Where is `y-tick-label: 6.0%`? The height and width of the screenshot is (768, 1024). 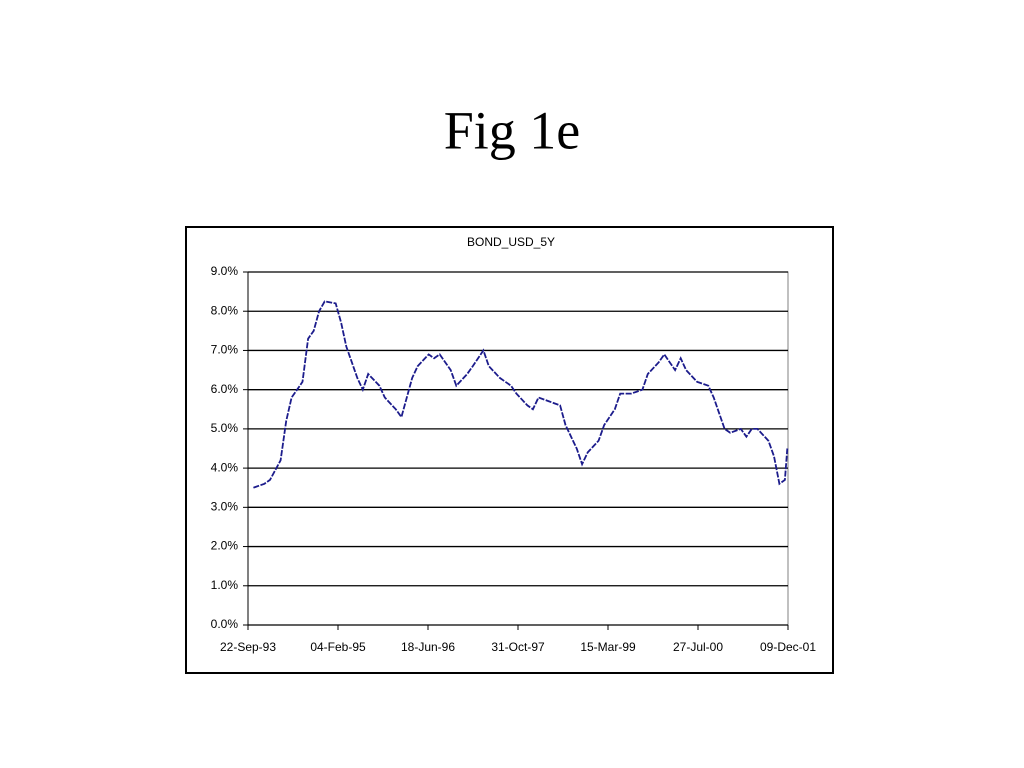
y-tick-label: 6.0% is located at coordinates (225, 389).